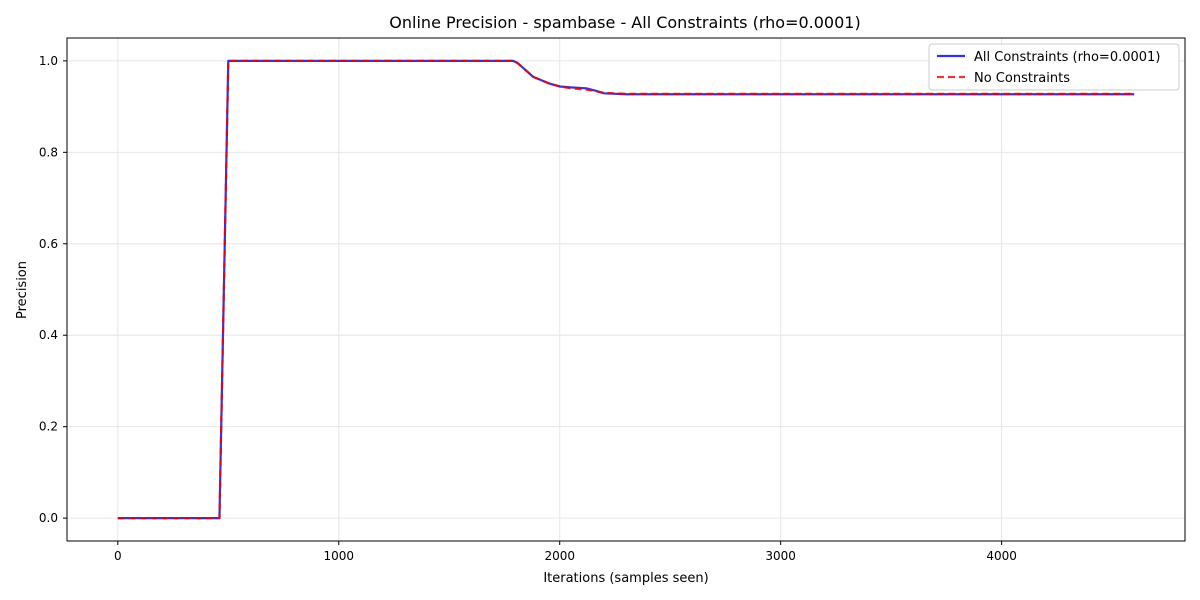  Describe the element at coordinates (22, 290) in the screenshot. I see `y-axis-label: Precision` at that location.